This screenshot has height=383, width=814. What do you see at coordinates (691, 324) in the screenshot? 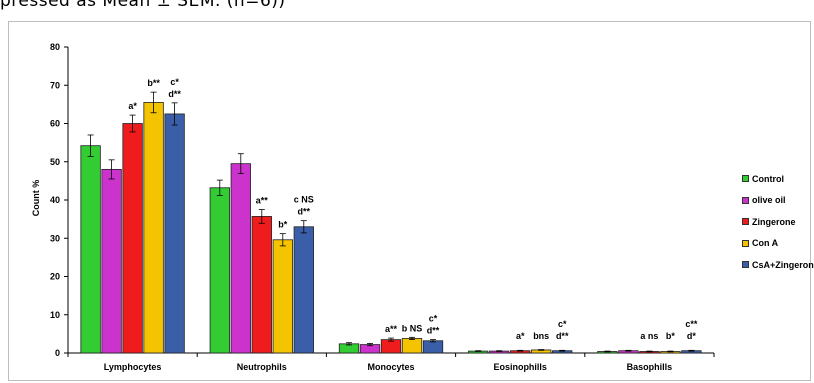
I see `significance-label: c**` at bounding box center [691, 324].